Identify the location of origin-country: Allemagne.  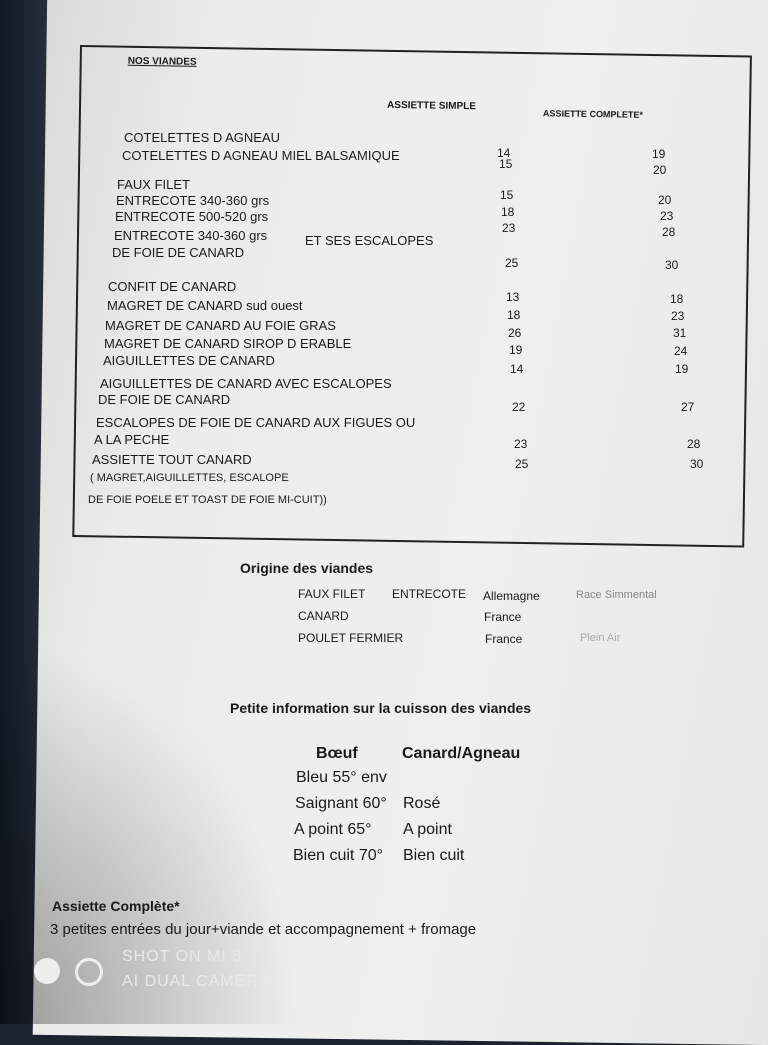
(511, 596).